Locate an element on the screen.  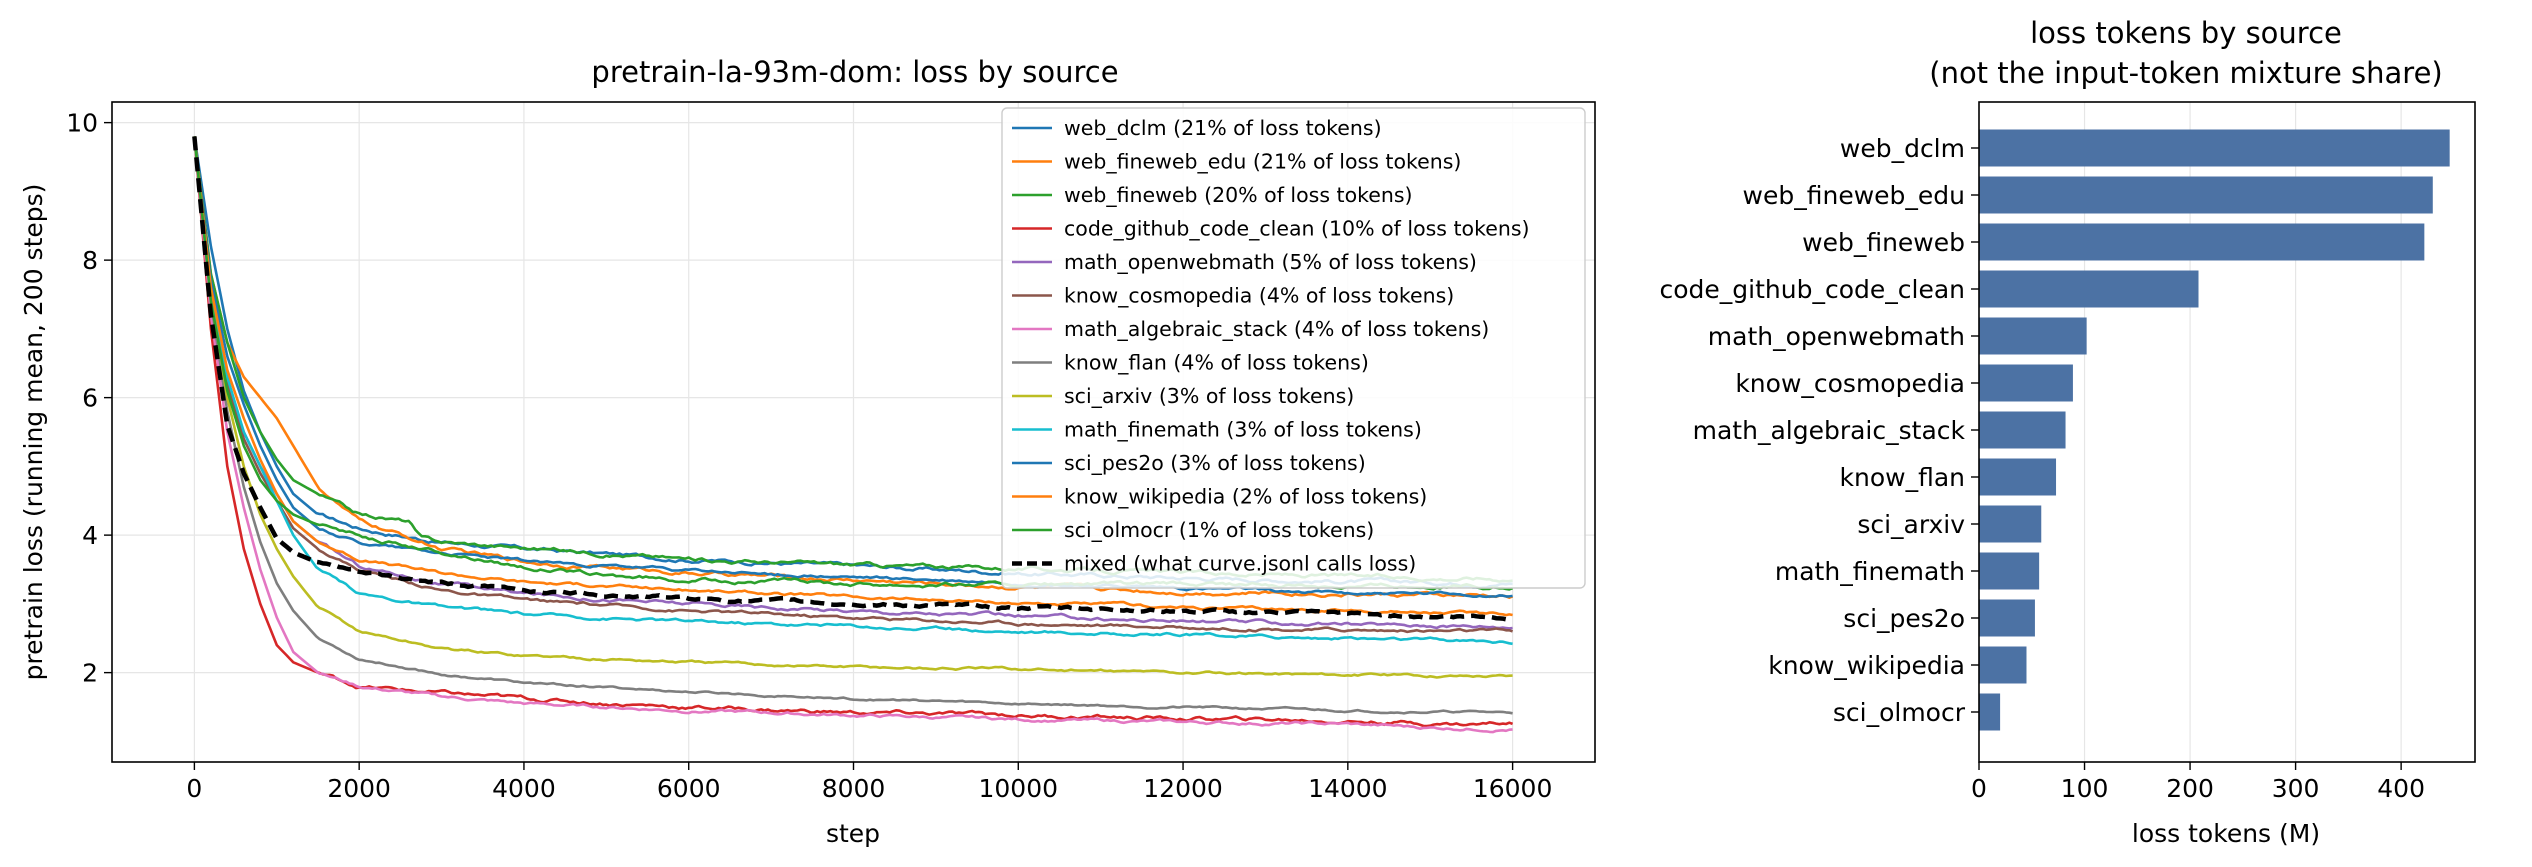
bar-label-sci_olmocr: sci_olmocr is located at coordinates (1899, 712).